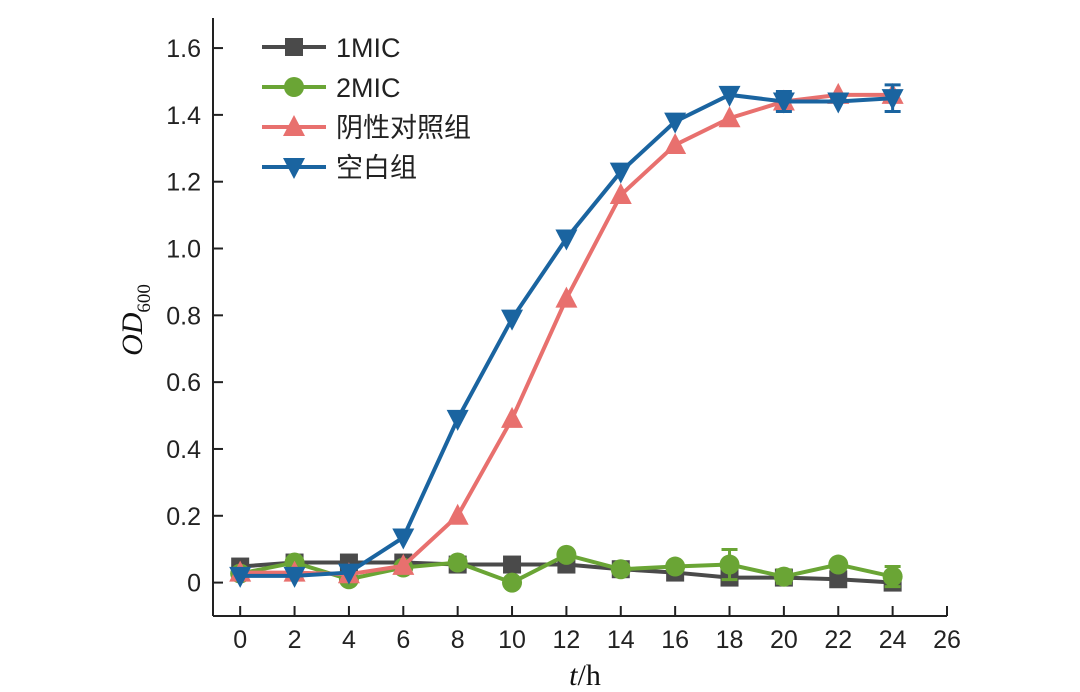 The image size is (1080, 692). Describe the element at coordinates (295, 640) in the screenshot. I see `x-tick-label: 2` at that location.